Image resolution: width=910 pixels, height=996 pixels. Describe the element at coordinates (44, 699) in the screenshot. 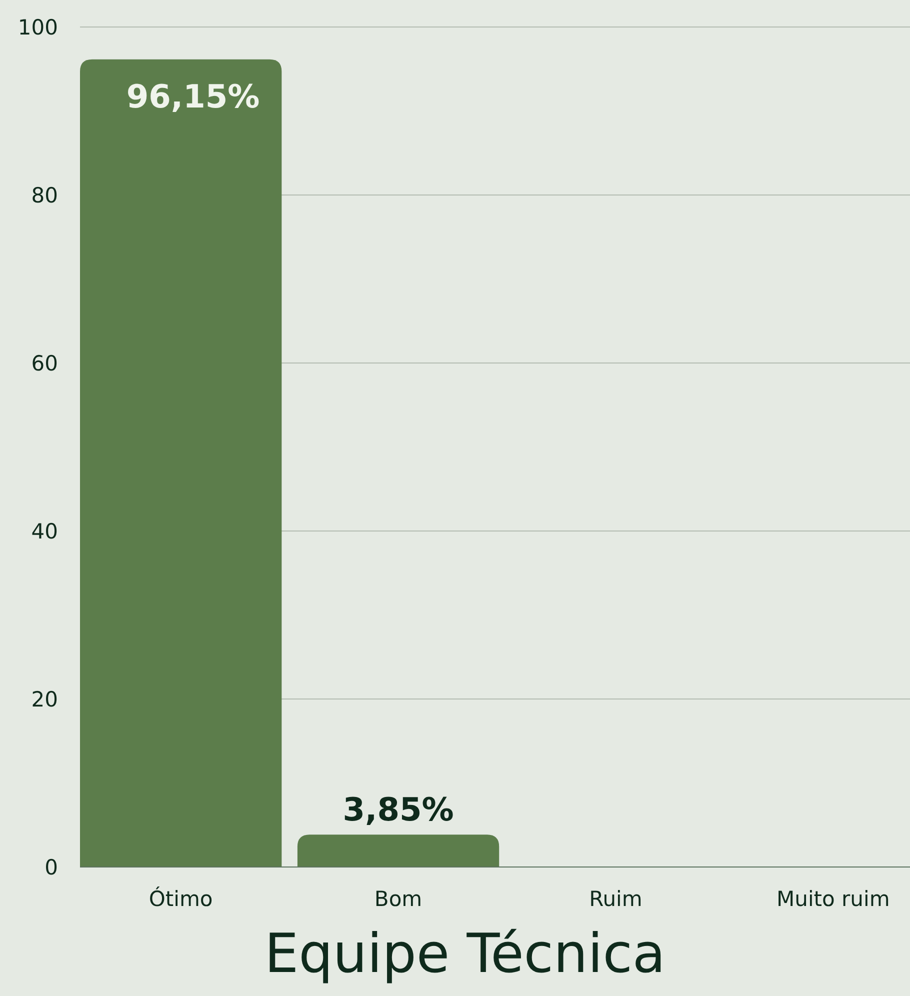

I see `y-tick-label: 20` at that location.